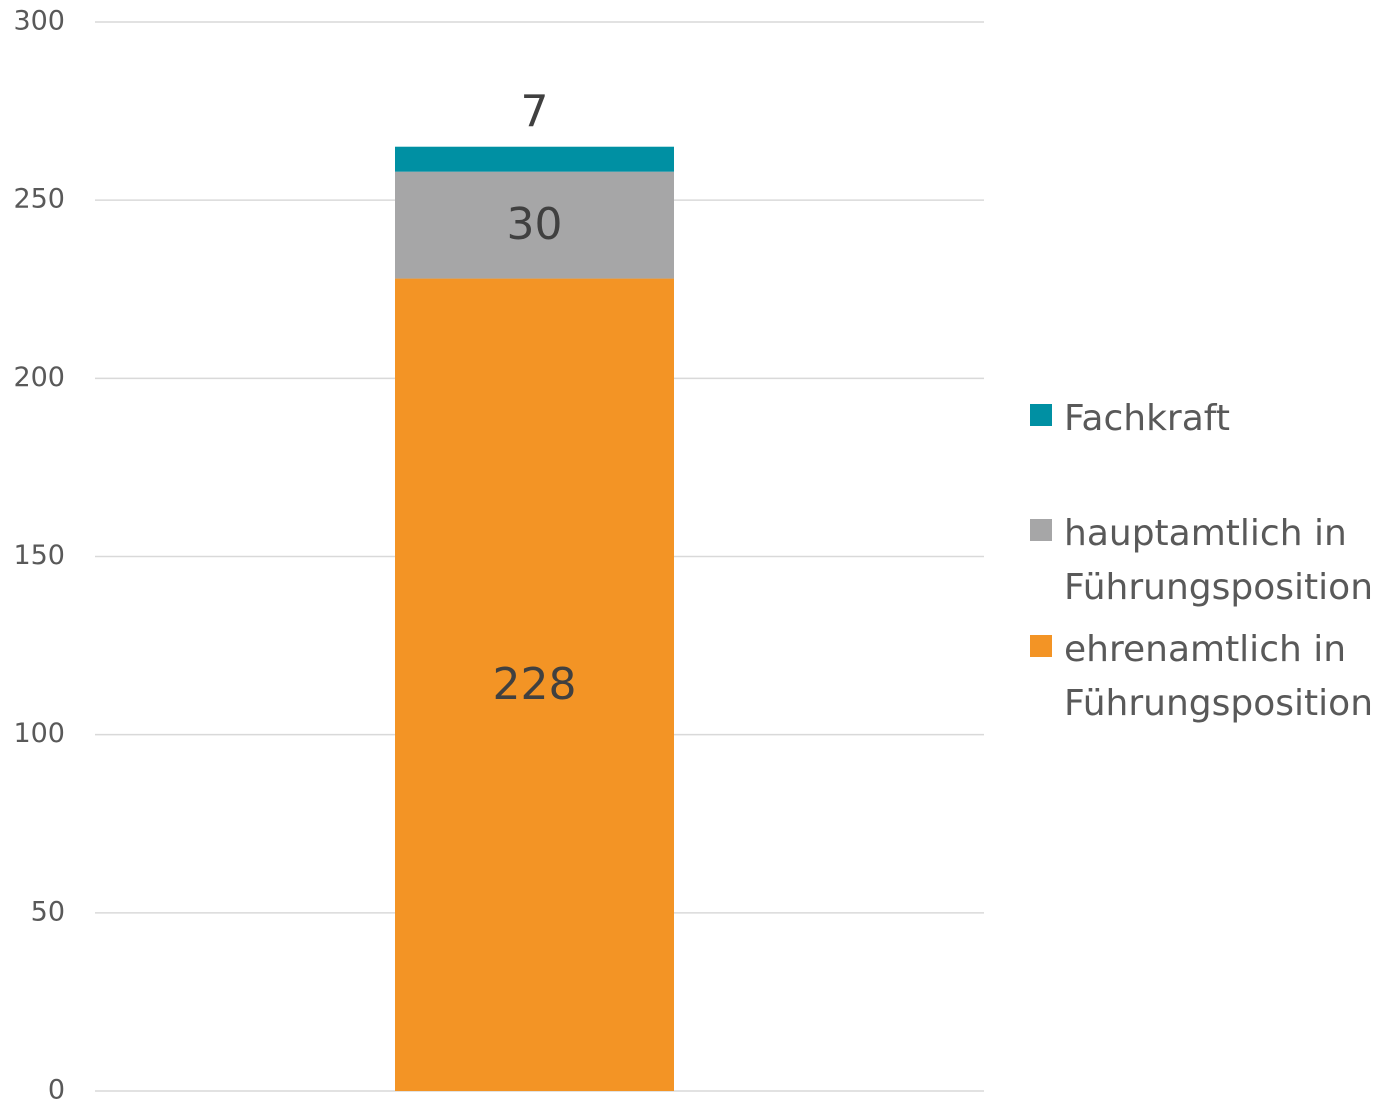  Describe the element at coordinates (39, 21) in the screenshot. I see `y-tick-label: 300` at that location.